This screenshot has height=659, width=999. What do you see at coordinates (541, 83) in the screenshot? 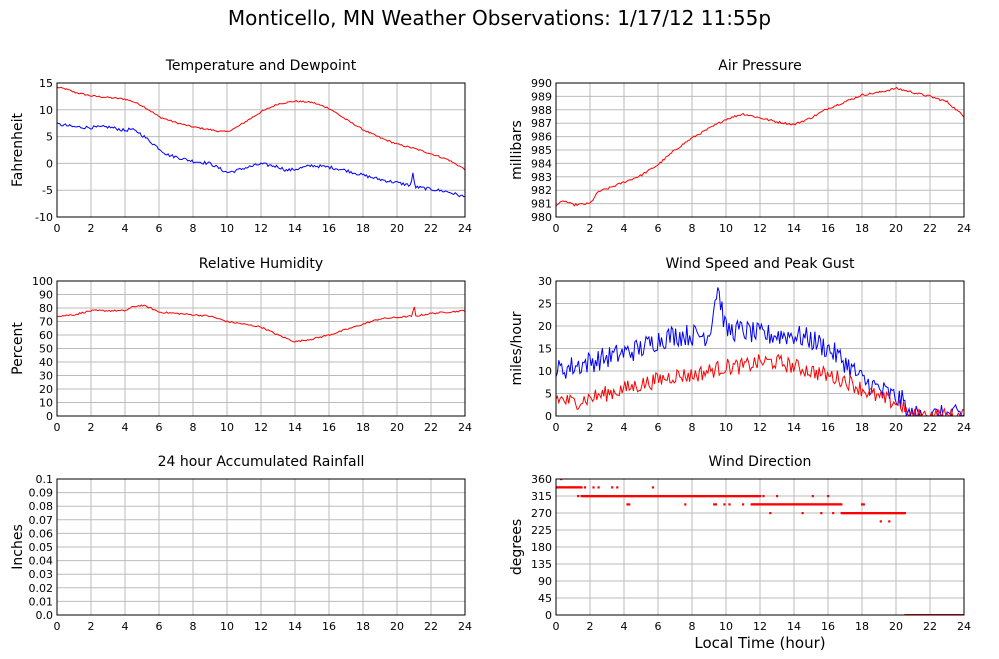
I see `y-tick-label: 990` at bounding box center [541, 83].